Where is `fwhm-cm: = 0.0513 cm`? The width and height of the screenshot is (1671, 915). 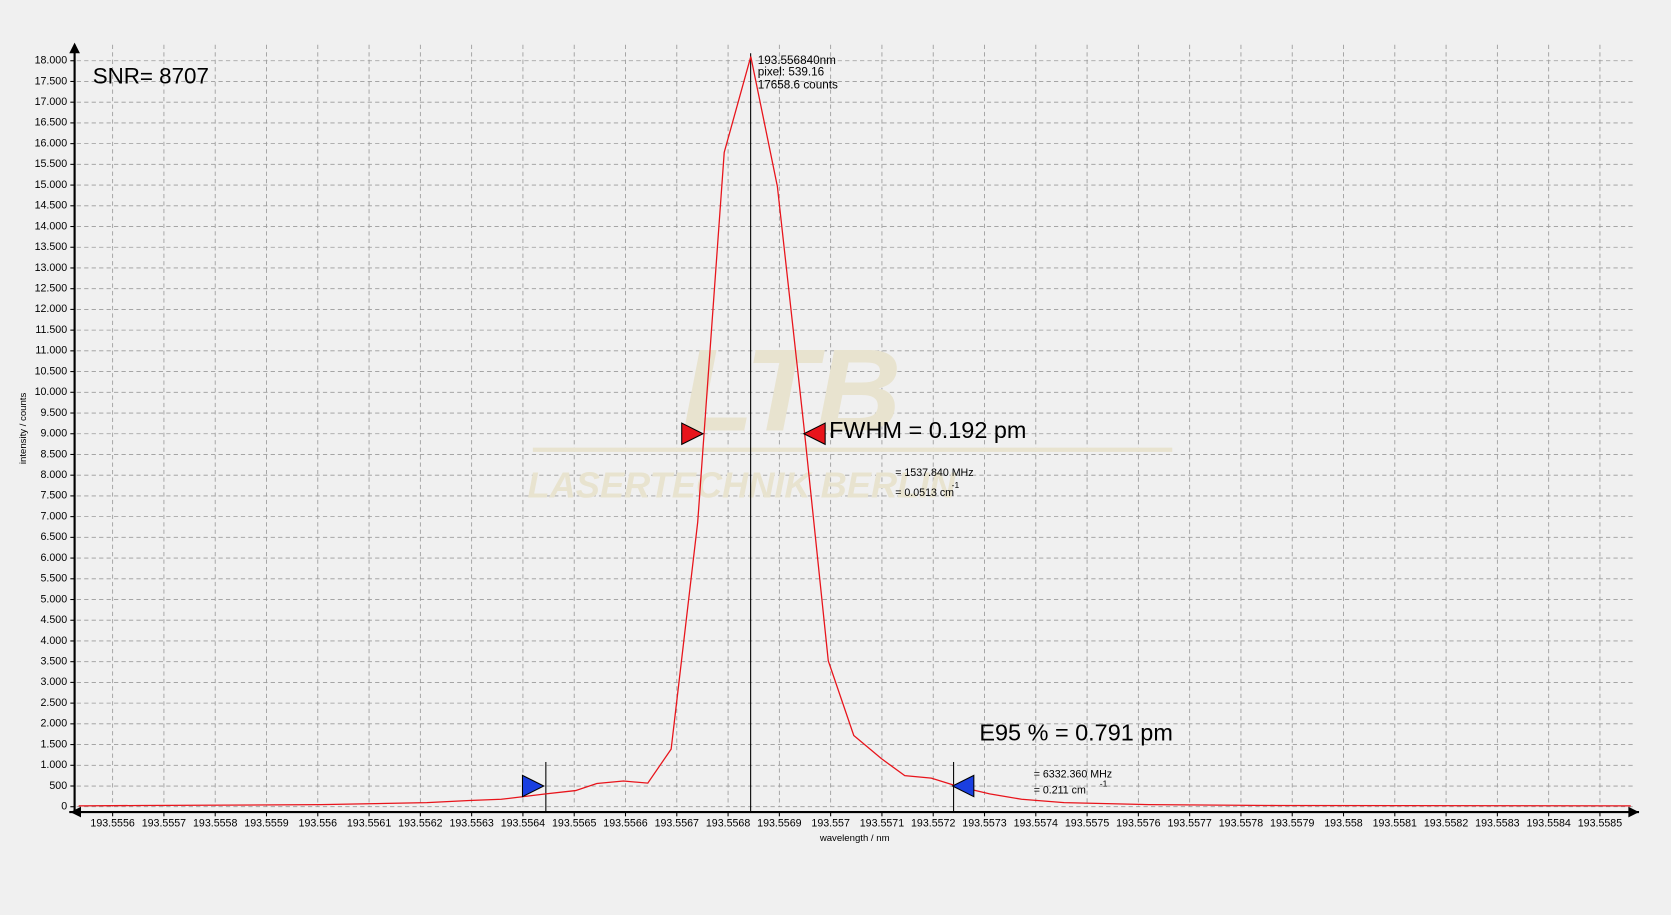
fwhm-cm: = 0.0513 cm is located at coordinates (924, 493).